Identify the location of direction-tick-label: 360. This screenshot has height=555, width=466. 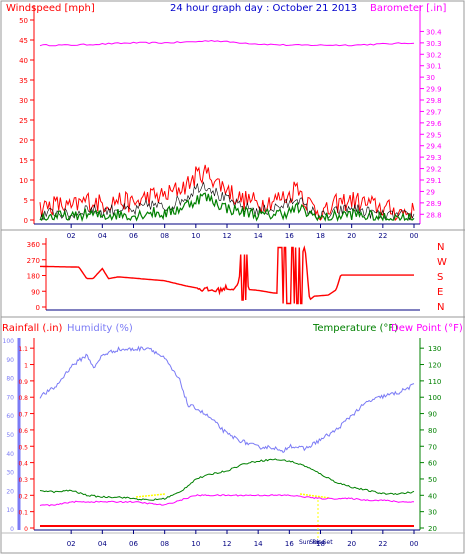
(33, 245).